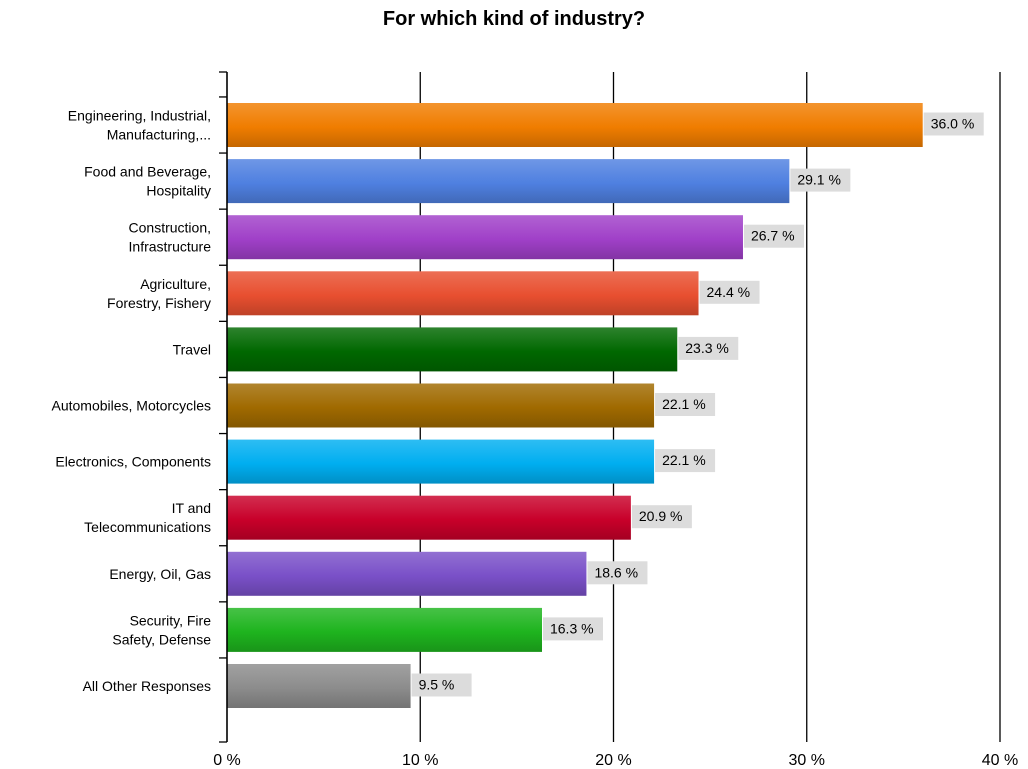  I want to click on data-label: 36.0 %, so click(953, 124).